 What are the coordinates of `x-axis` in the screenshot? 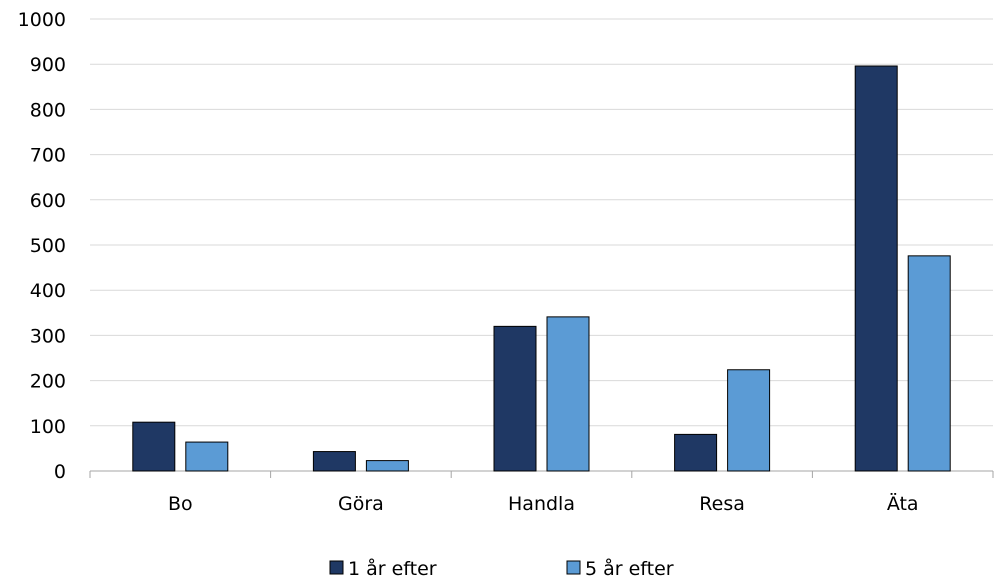 It's located at (541, 474).